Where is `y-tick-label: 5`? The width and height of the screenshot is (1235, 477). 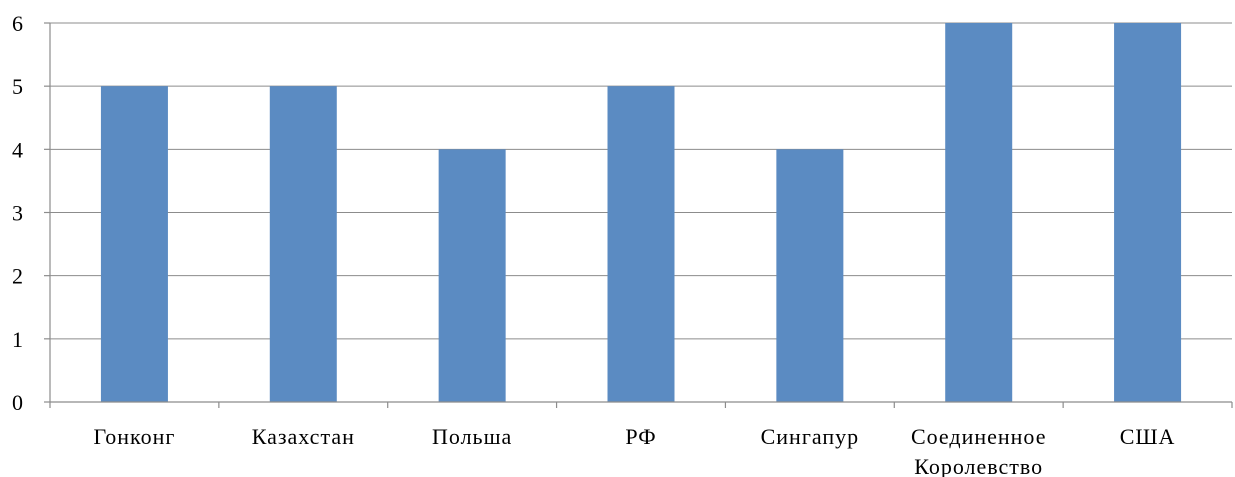
y-tick-label: 5 is located at coordinates (17, 86).